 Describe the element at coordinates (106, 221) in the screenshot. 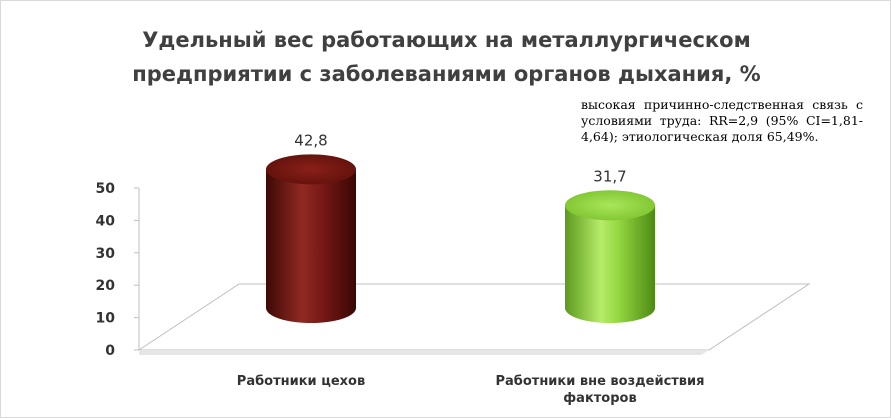

I see `y-tick-label: 40` at that location.